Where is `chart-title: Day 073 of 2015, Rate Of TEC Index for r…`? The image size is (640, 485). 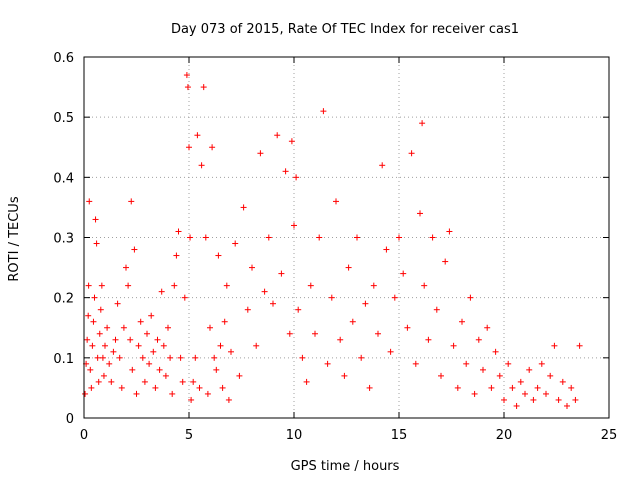
chart-title: Day 073 of 2015, Rate Of TEC Index for r… is located at coordinates (345, 29).